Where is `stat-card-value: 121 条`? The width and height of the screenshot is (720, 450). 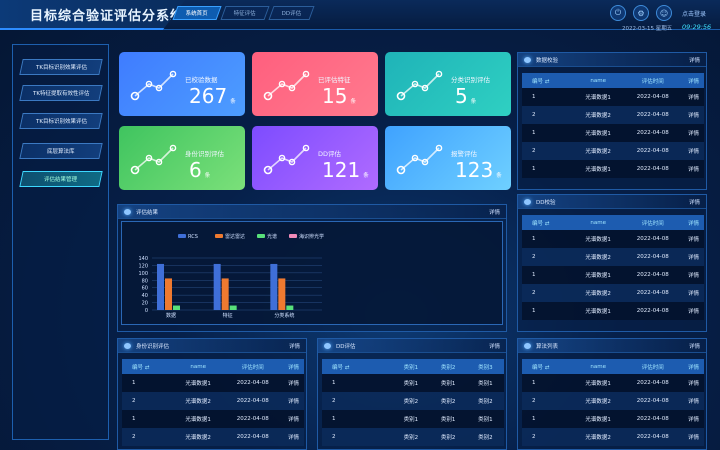
stat-card-value: 121 条 is located at coordinates (345, 170).